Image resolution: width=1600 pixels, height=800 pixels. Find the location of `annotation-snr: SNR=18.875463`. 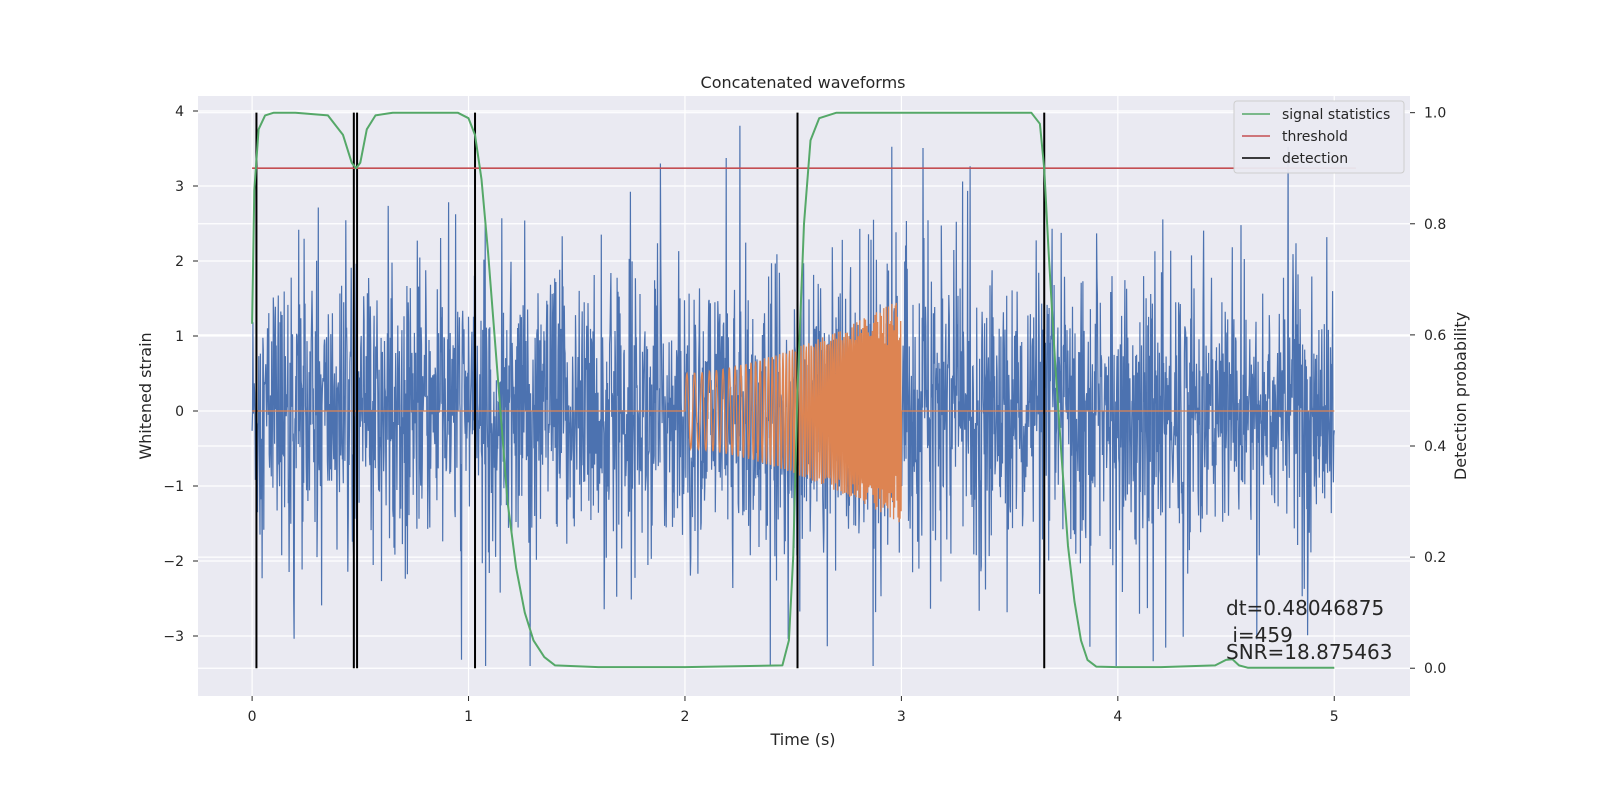

annotation-snr: SNR=18.875463 is located at coordinates (1309, 652).